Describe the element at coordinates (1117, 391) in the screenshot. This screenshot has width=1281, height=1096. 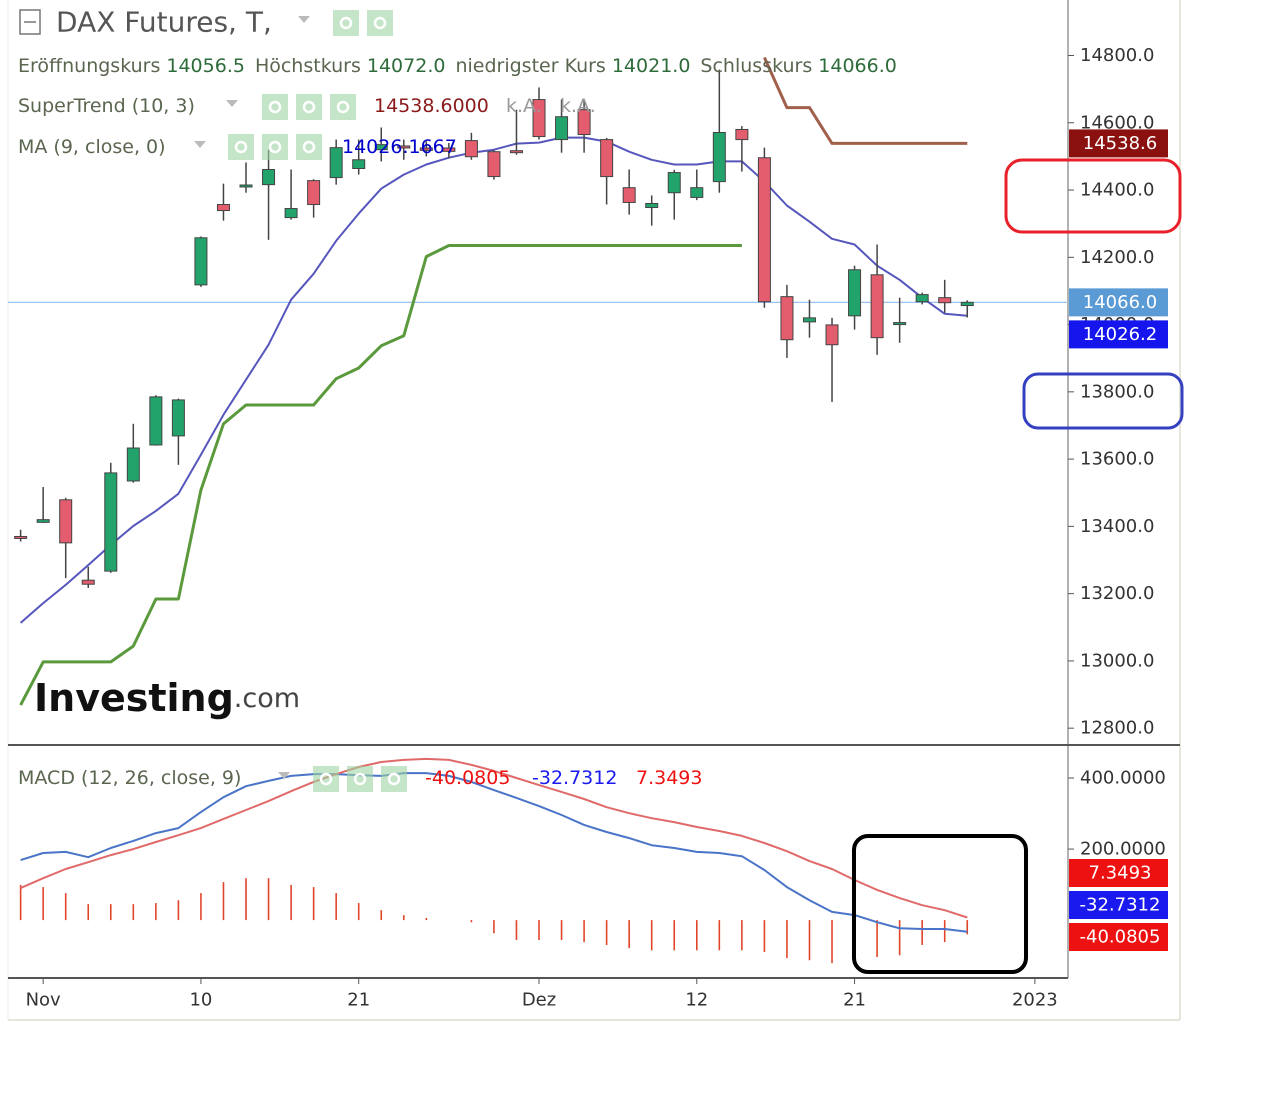
I see `y-tick-label: 13800.0` at that location.